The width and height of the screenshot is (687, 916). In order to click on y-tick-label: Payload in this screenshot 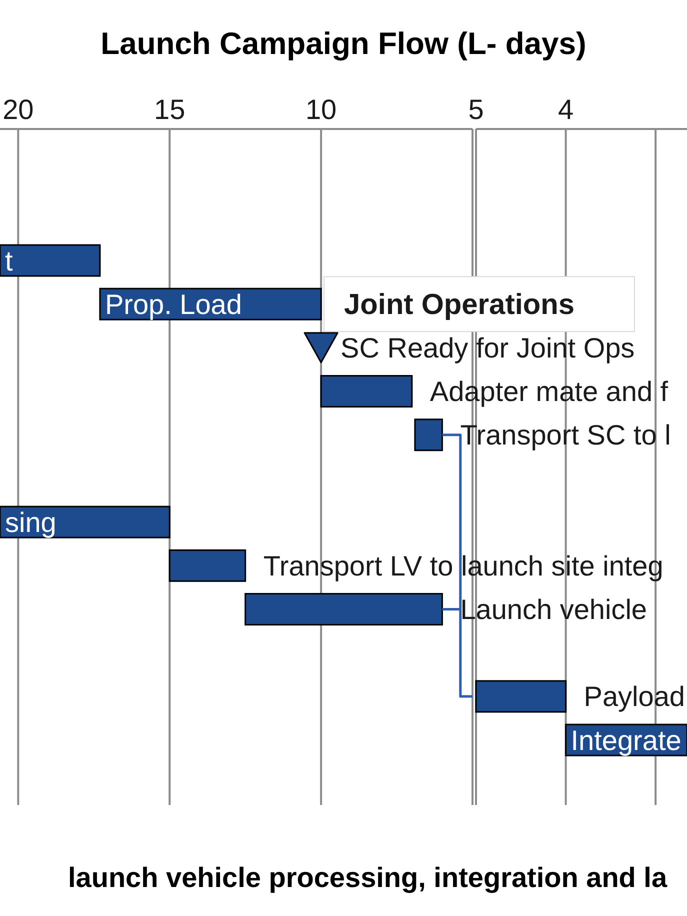, I will do `click(634, 696)`.